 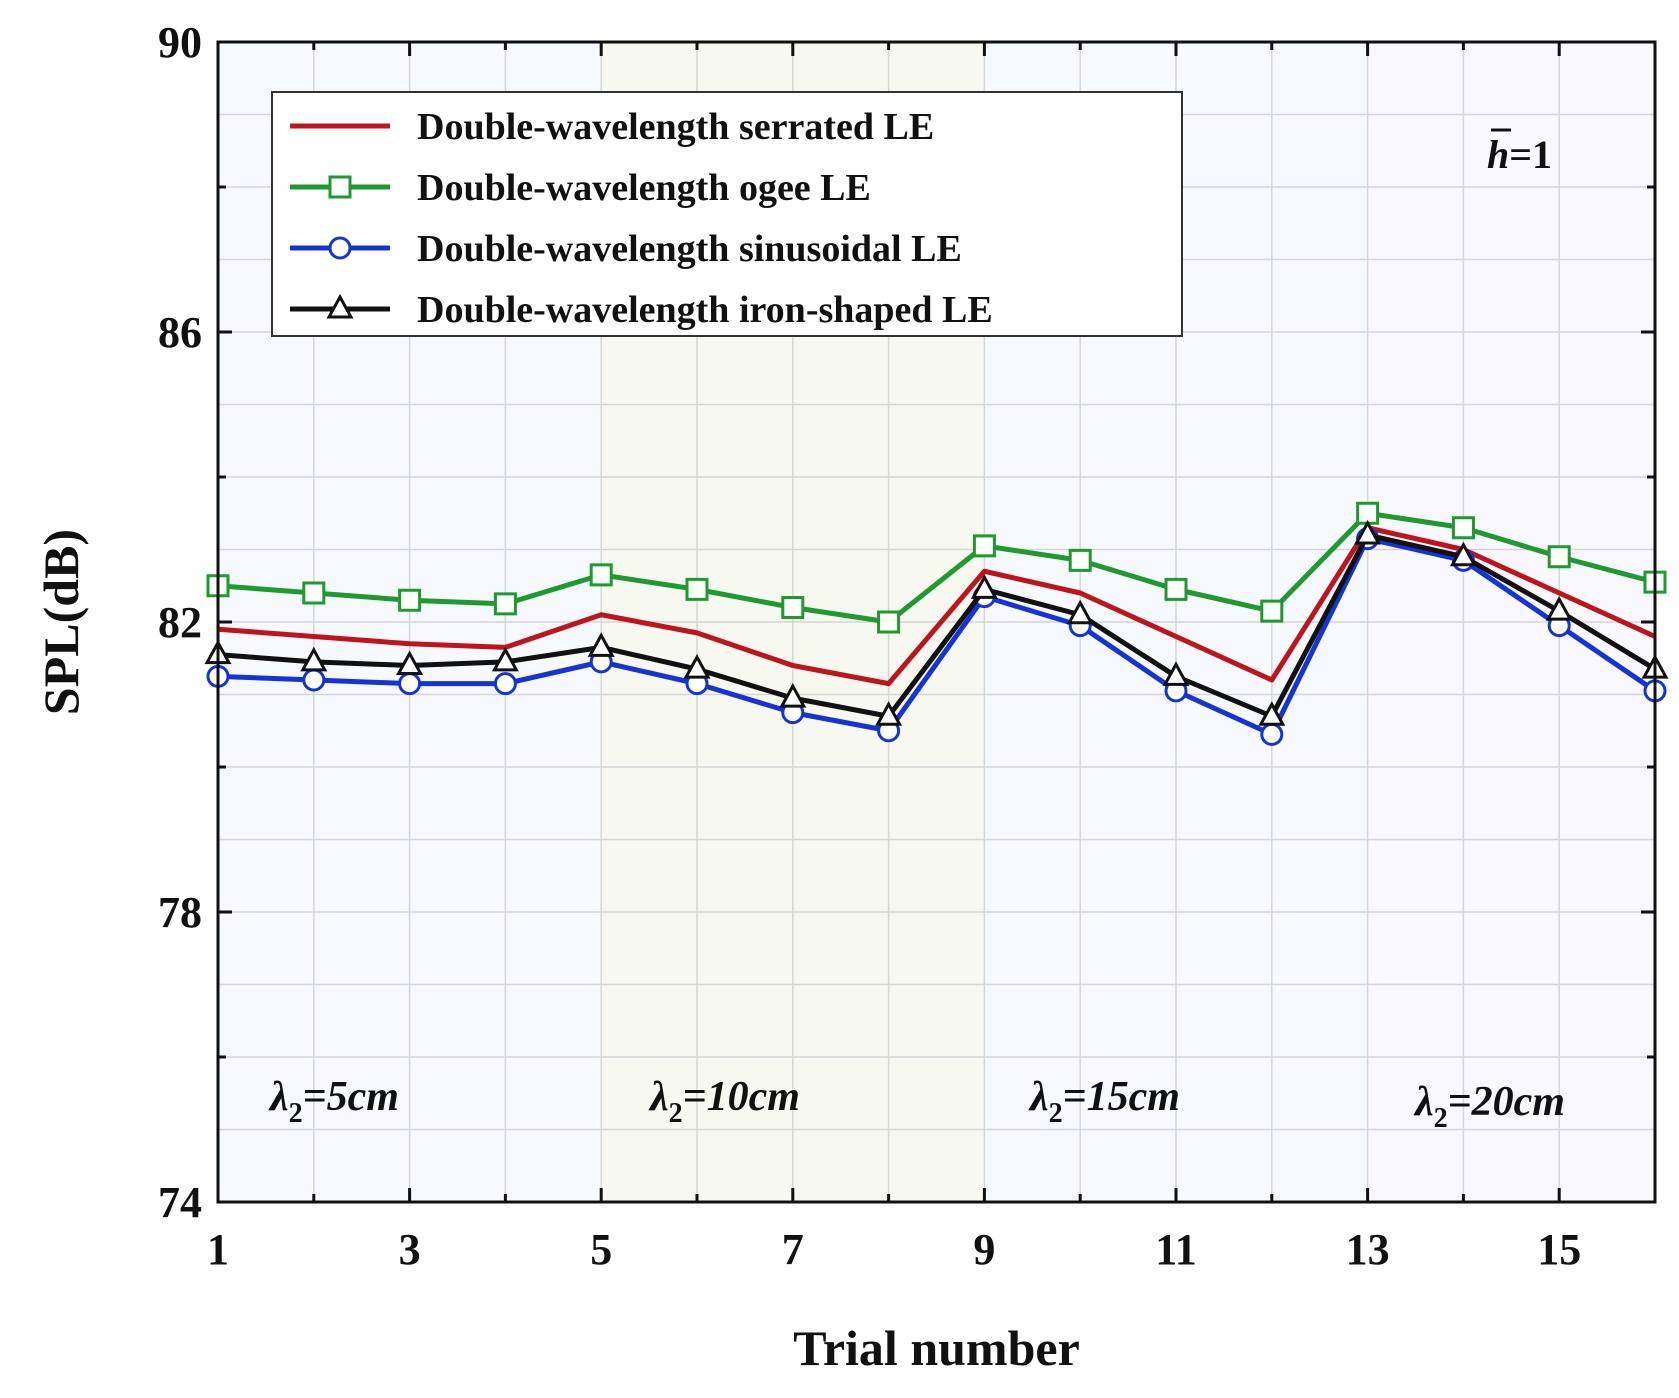 I want to click on x-tick-label: 15, so click(x=1559, y=1249).